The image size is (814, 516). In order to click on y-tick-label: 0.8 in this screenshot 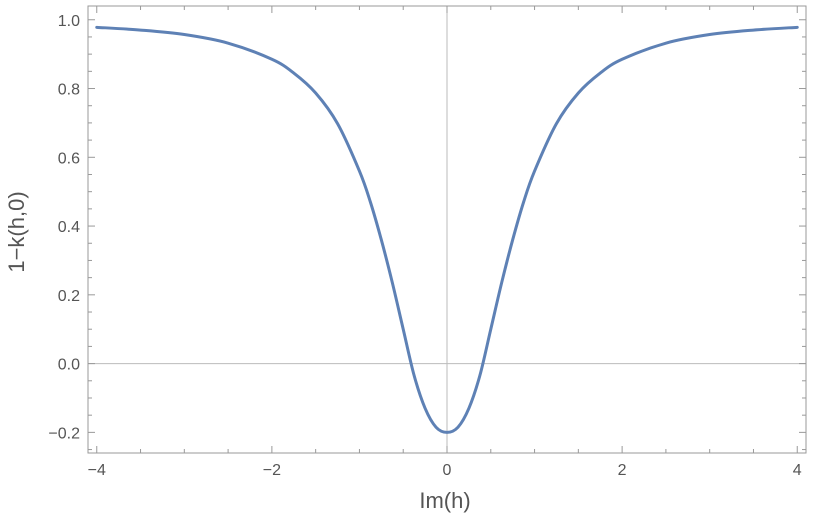, I will do `click(69, 90)`.